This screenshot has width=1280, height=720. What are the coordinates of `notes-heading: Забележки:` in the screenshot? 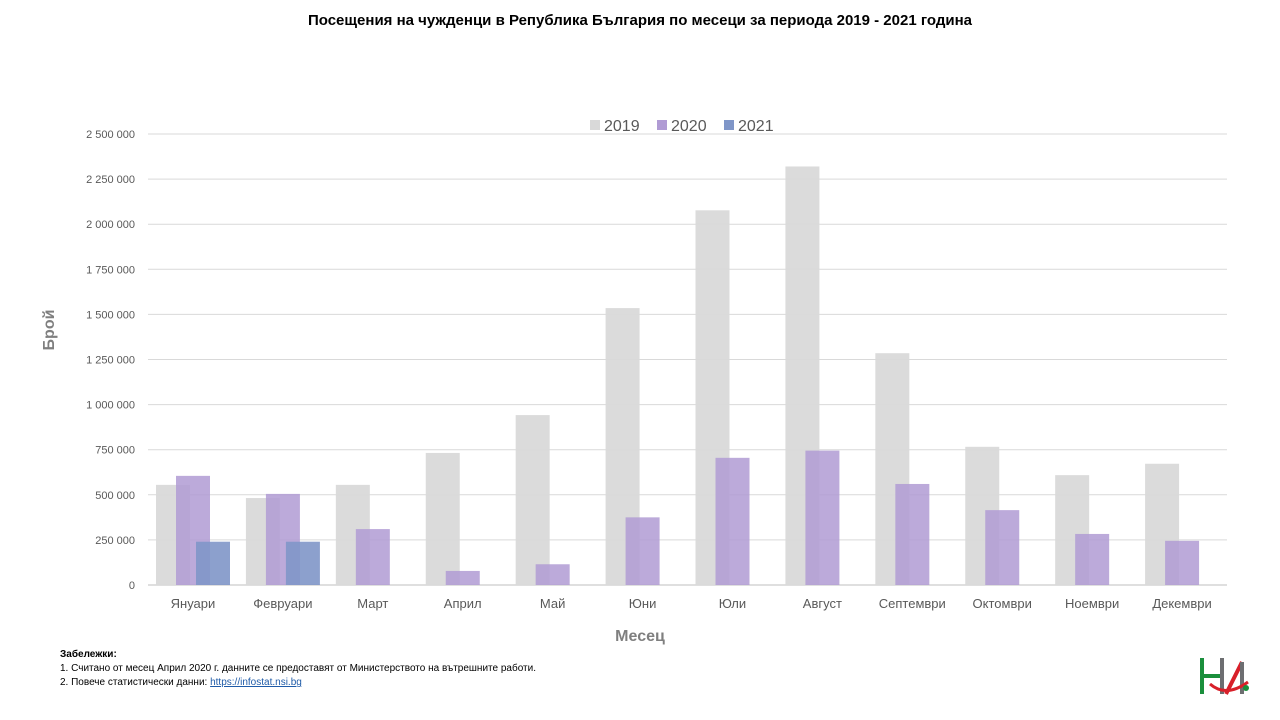 It's located at (88, 654).